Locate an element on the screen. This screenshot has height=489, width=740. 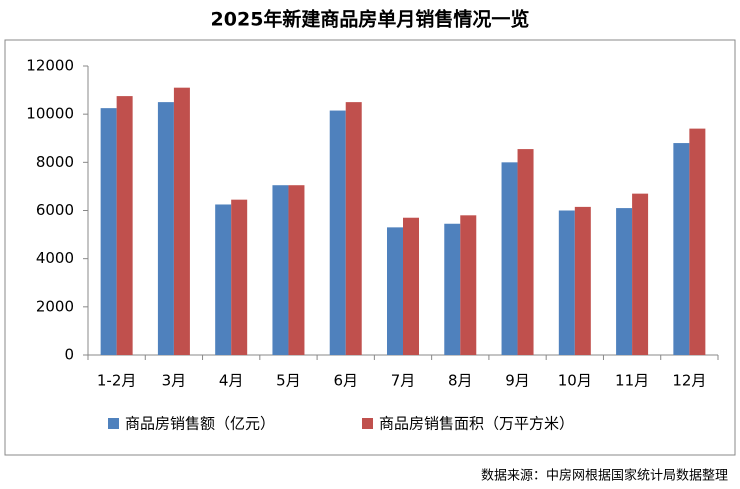
y-tick-label: 2000 is located at coordinates (55, 306).